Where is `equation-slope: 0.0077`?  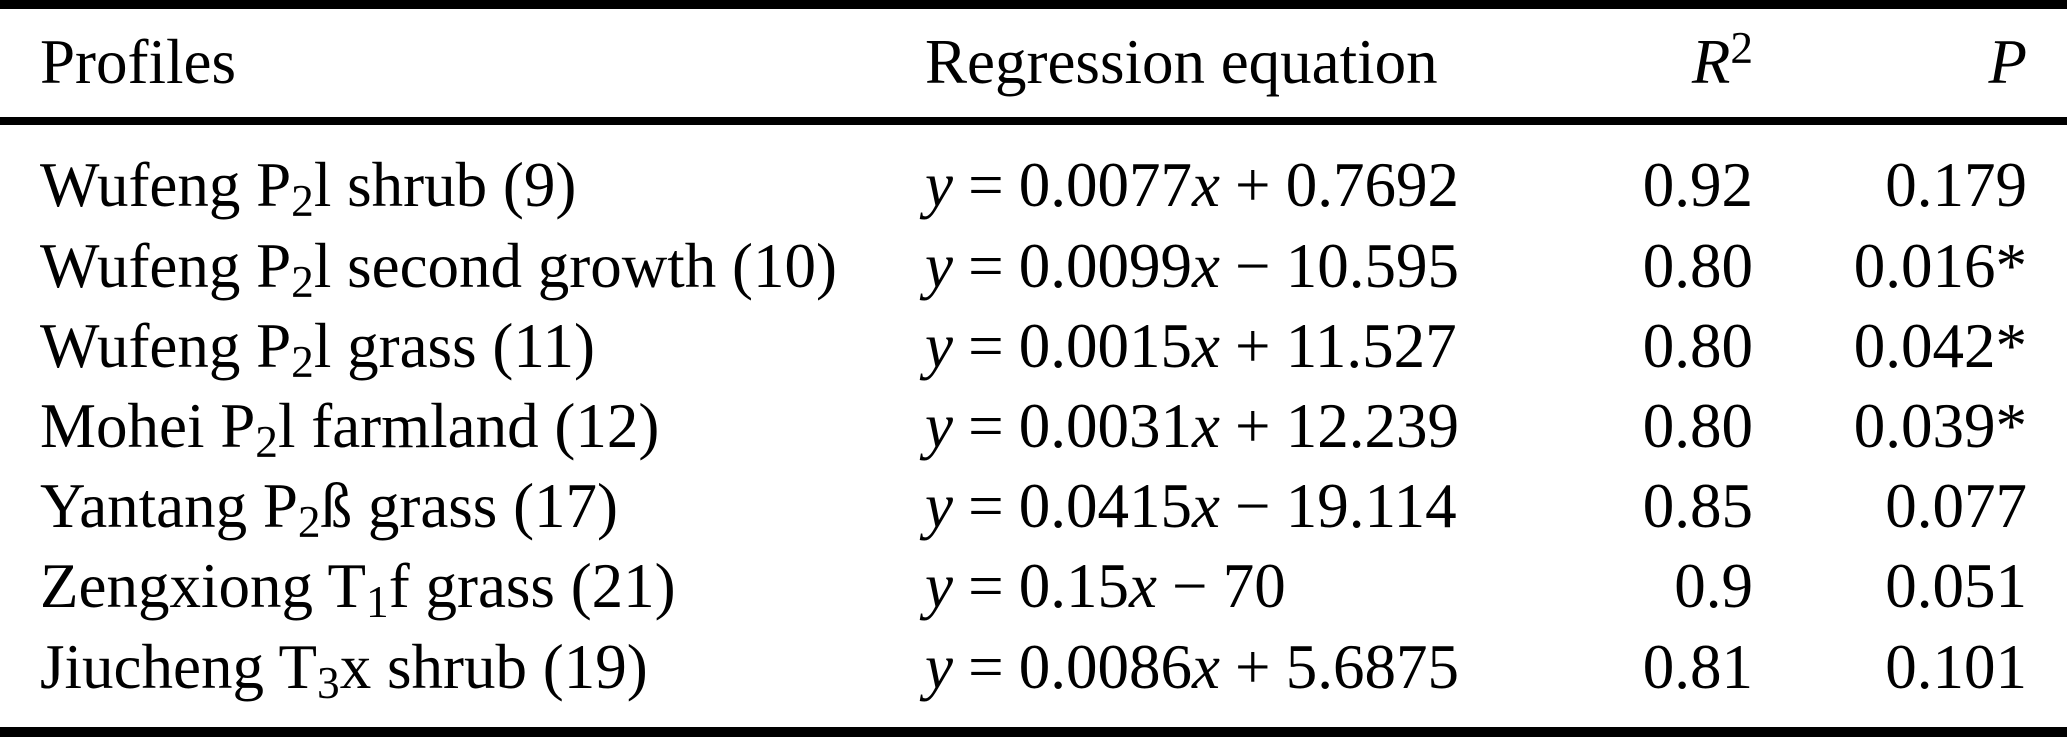 equation-slope: 0.0077 is located at coordinates (1105, 185).